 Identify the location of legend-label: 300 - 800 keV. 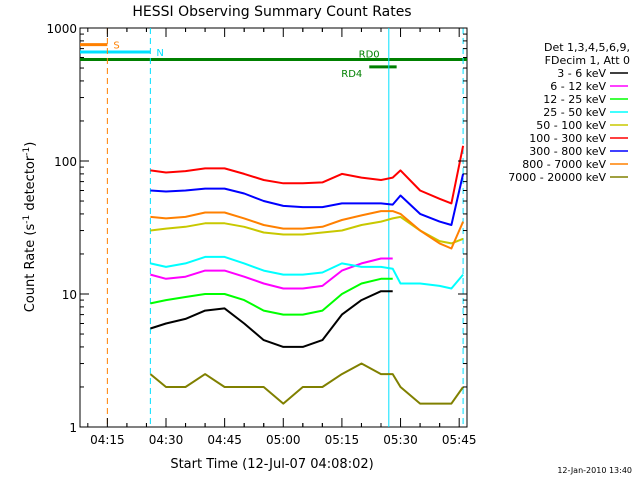
(567, 151).